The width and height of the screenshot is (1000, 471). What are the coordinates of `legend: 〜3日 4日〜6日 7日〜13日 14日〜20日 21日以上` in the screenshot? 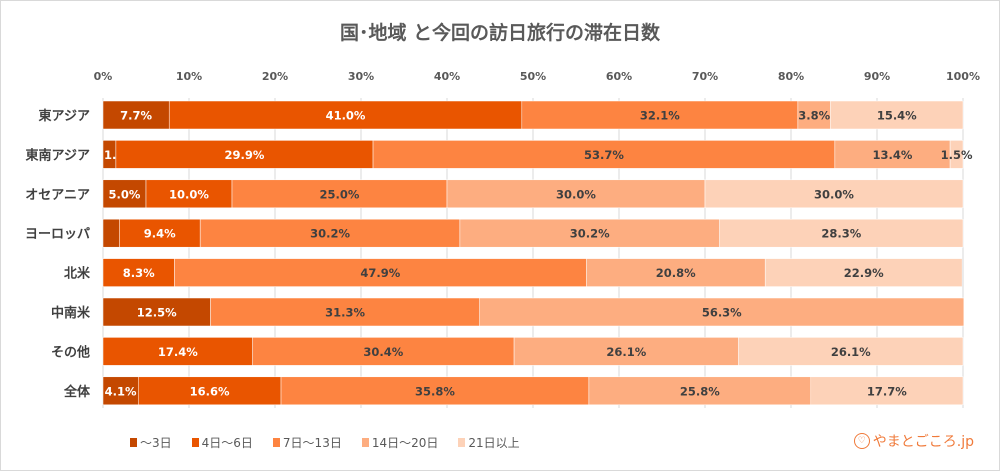 It's located at (325, 442).